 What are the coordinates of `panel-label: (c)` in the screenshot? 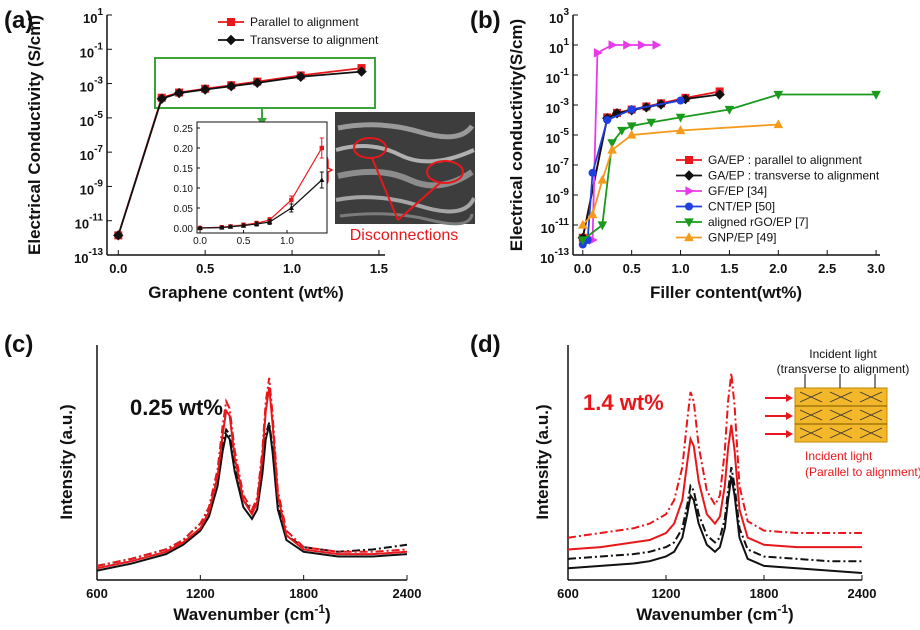 It's located at (18, 344).